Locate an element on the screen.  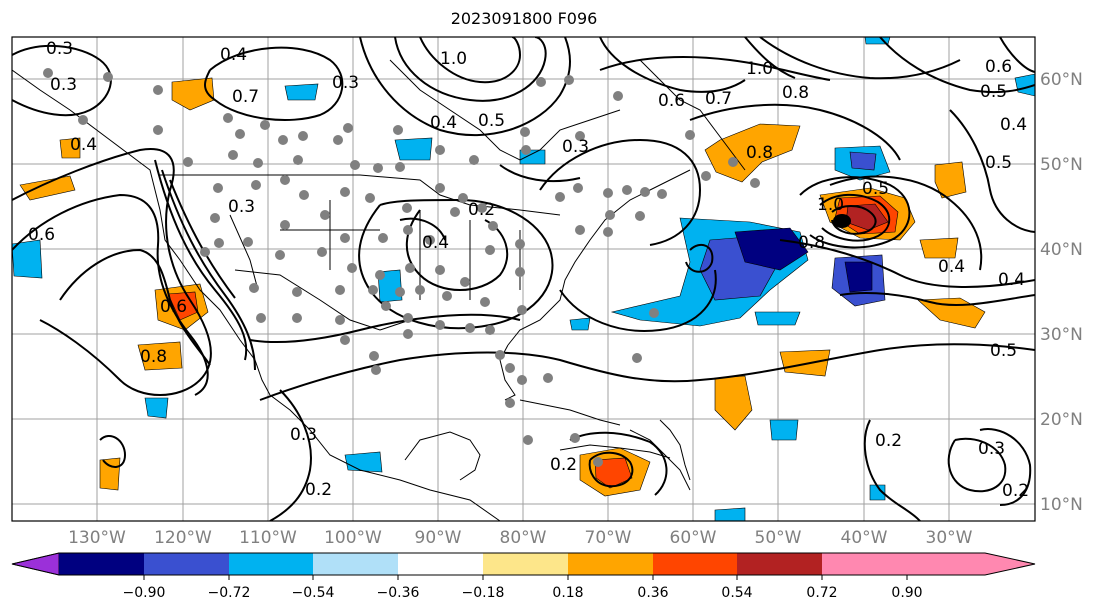
latitude-axis: 60°N 50°N 40°N 30°N 20°N 10°N is located at coordinates (1061, 292).